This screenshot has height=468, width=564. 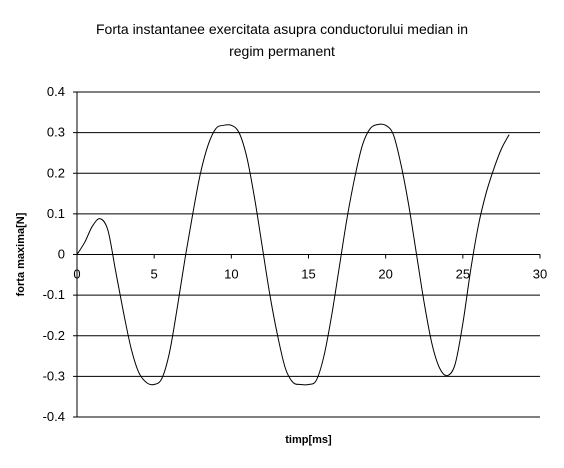 I want to click on y-tick-label-1: -0.3, so click(x=54, y=375).